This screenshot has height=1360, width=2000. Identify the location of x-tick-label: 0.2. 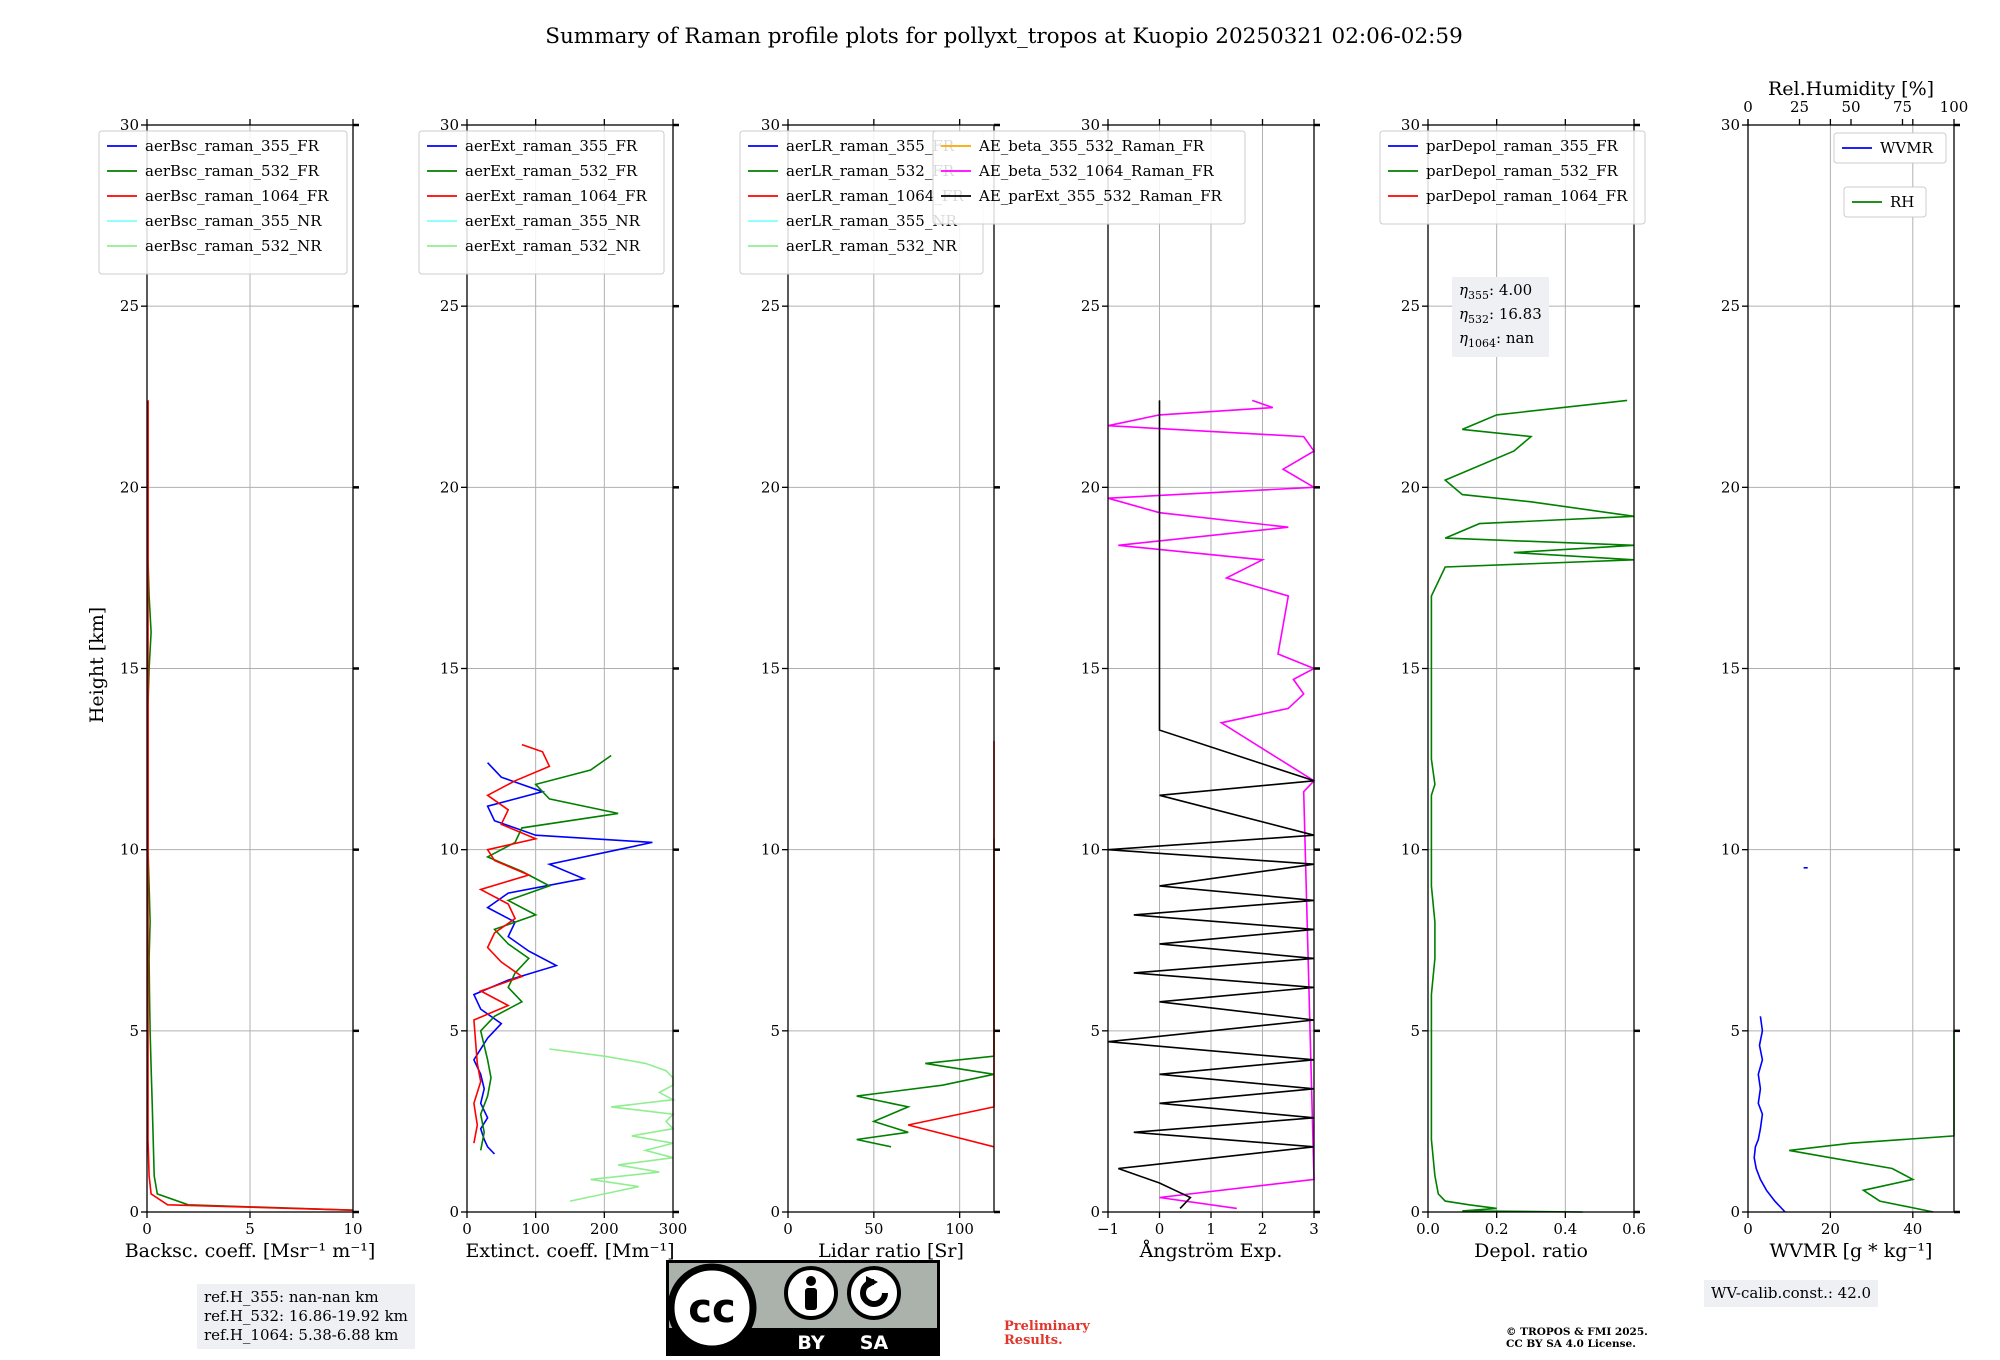
(1497, 1229).